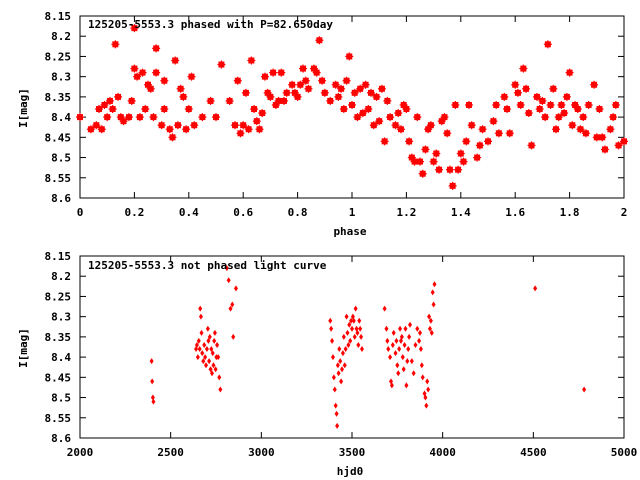  Describe the element at coordinates (350, 471) in the screenshot. I see `x-axis-label: hjd0` at that location.